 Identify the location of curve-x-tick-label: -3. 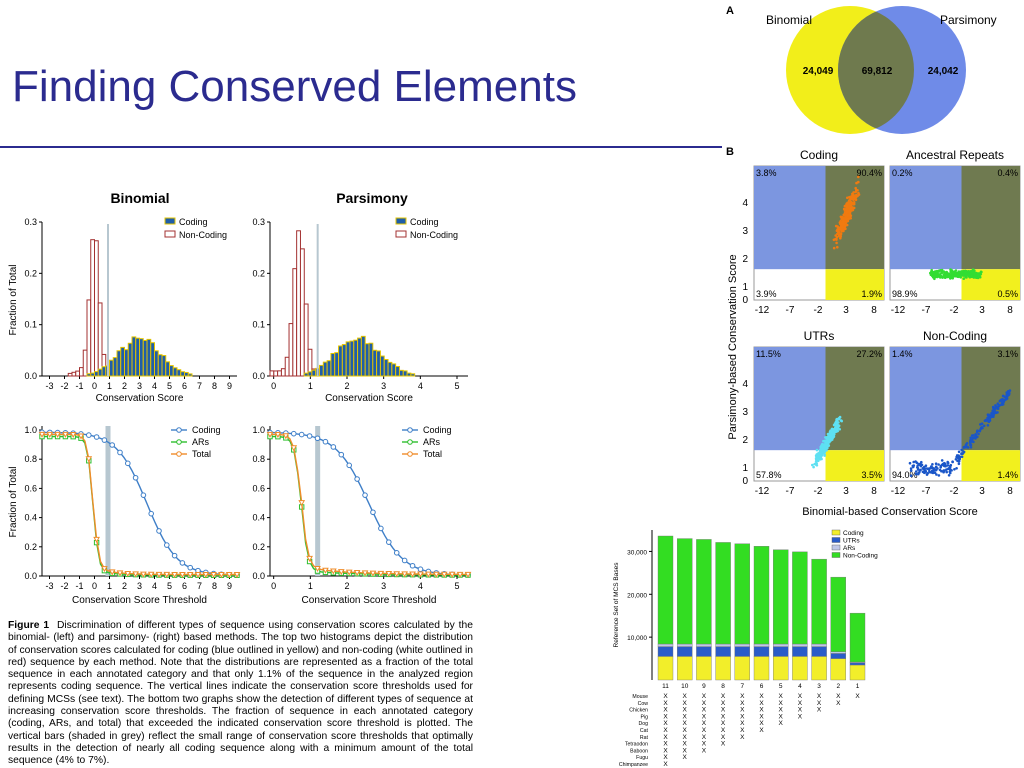
(49, 586).